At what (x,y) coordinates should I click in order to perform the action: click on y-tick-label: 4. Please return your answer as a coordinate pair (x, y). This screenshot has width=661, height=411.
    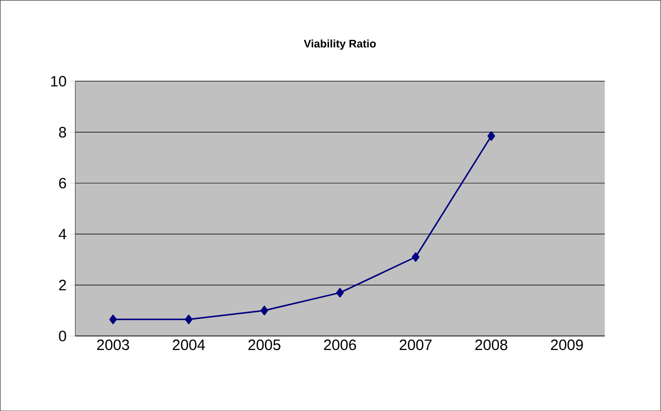
    Looking at the image, I should click on (62, 234).